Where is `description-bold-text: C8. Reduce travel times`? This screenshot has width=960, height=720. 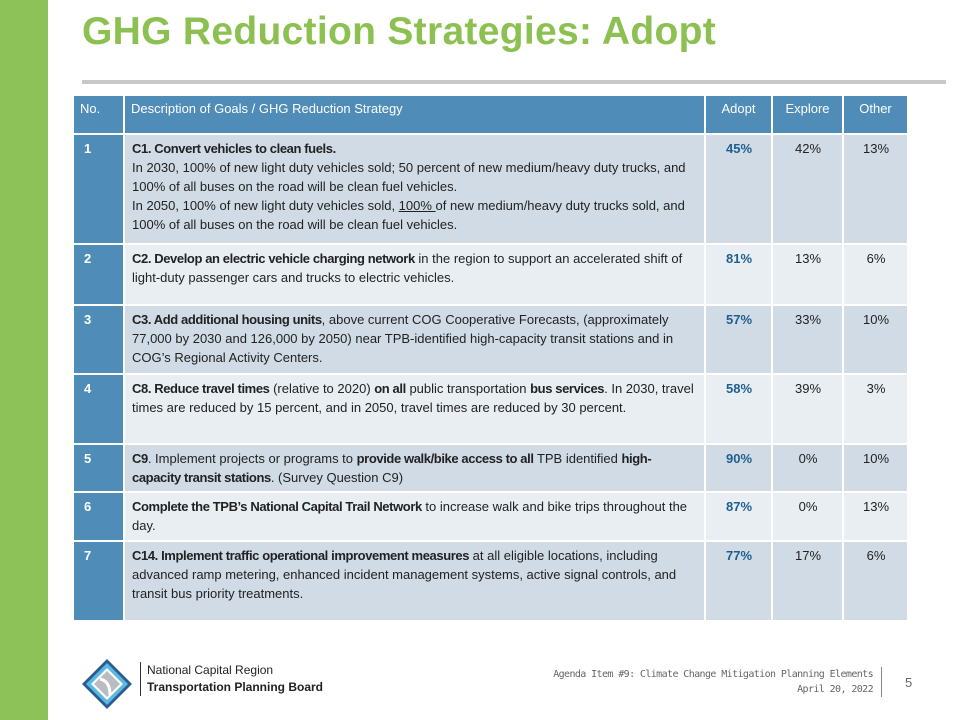
description-bold-text: C8. Reduce travel times is located at coordinates (201, 388).